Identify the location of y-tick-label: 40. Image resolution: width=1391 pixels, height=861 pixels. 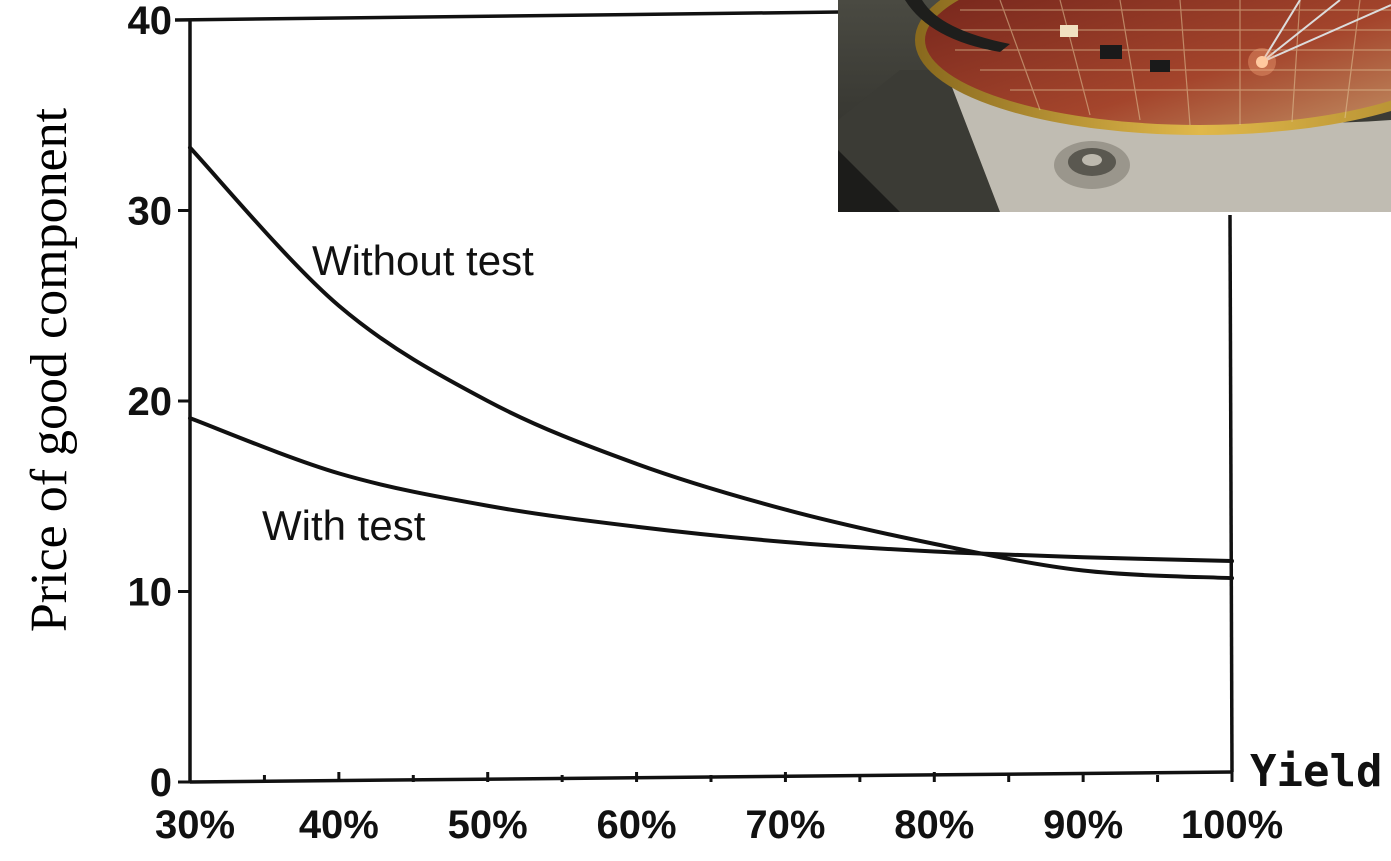
(150, 21).